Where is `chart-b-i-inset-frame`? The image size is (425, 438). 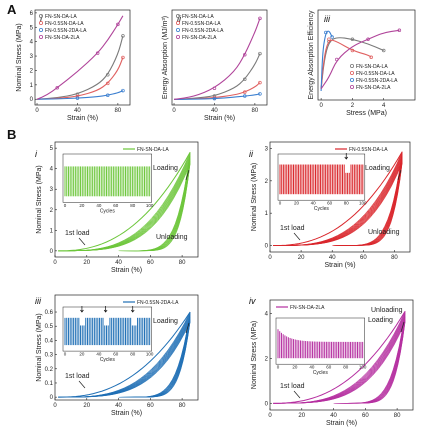 chart-b-i-inset-frame is located at coordinates (107, 178).